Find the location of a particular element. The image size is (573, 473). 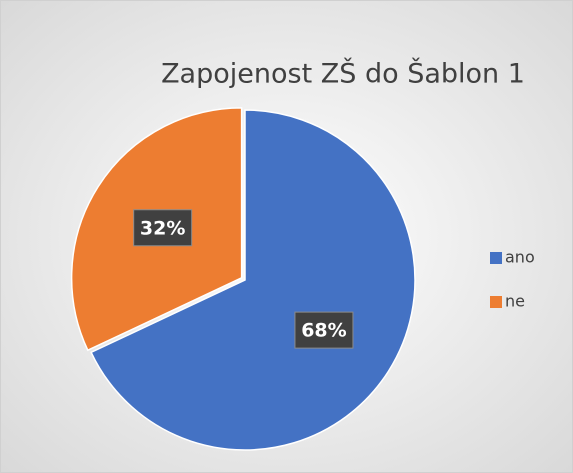

legend-label: ne is located at coordinates (515, 301).